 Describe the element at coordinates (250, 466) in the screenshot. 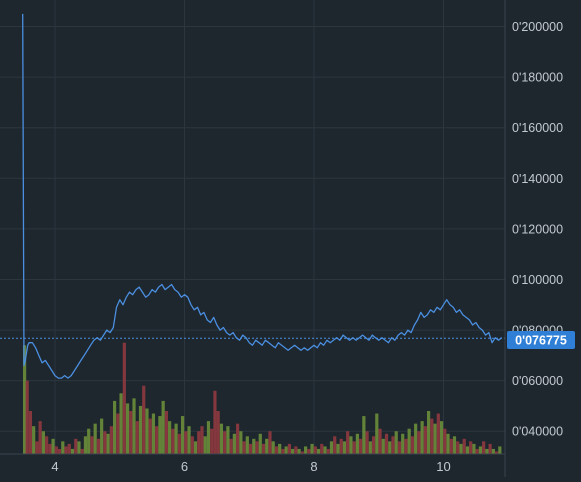

I see `time-axis: 4 6 8 10` at that location.